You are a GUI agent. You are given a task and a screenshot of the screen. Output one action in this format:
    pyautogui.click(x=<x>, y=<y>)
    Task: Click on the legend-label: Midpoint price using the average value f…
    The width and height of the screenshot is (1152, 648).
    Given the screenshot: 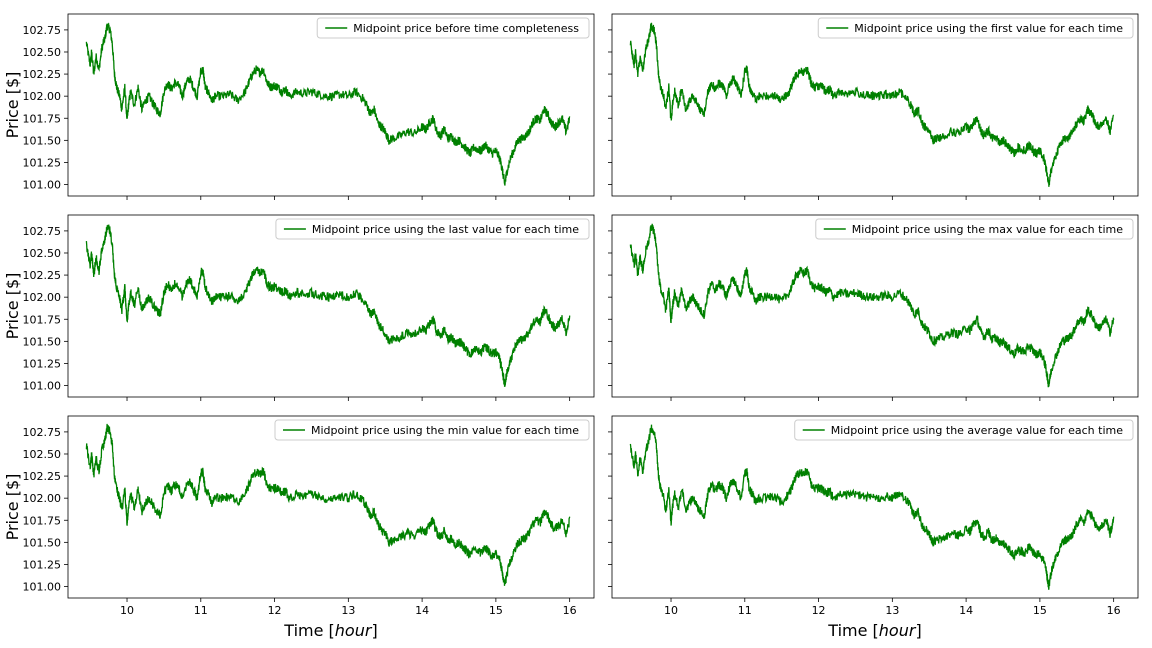 What is the action you would take?
    pyautogui.click(x=977, y=430)
    